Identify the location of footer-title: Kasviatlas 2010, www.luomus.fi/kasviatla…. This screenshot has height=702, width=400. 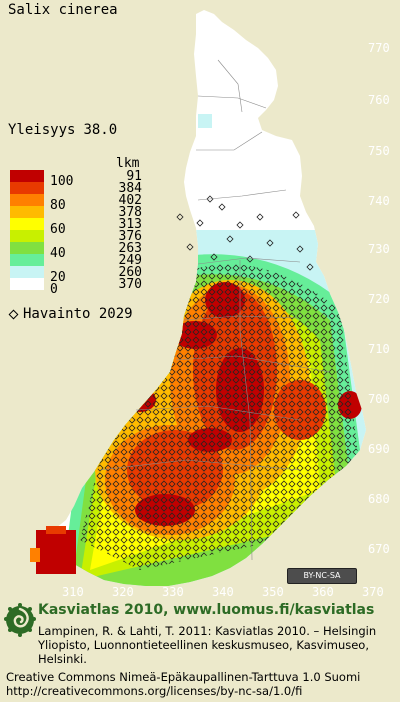
(206, 610).